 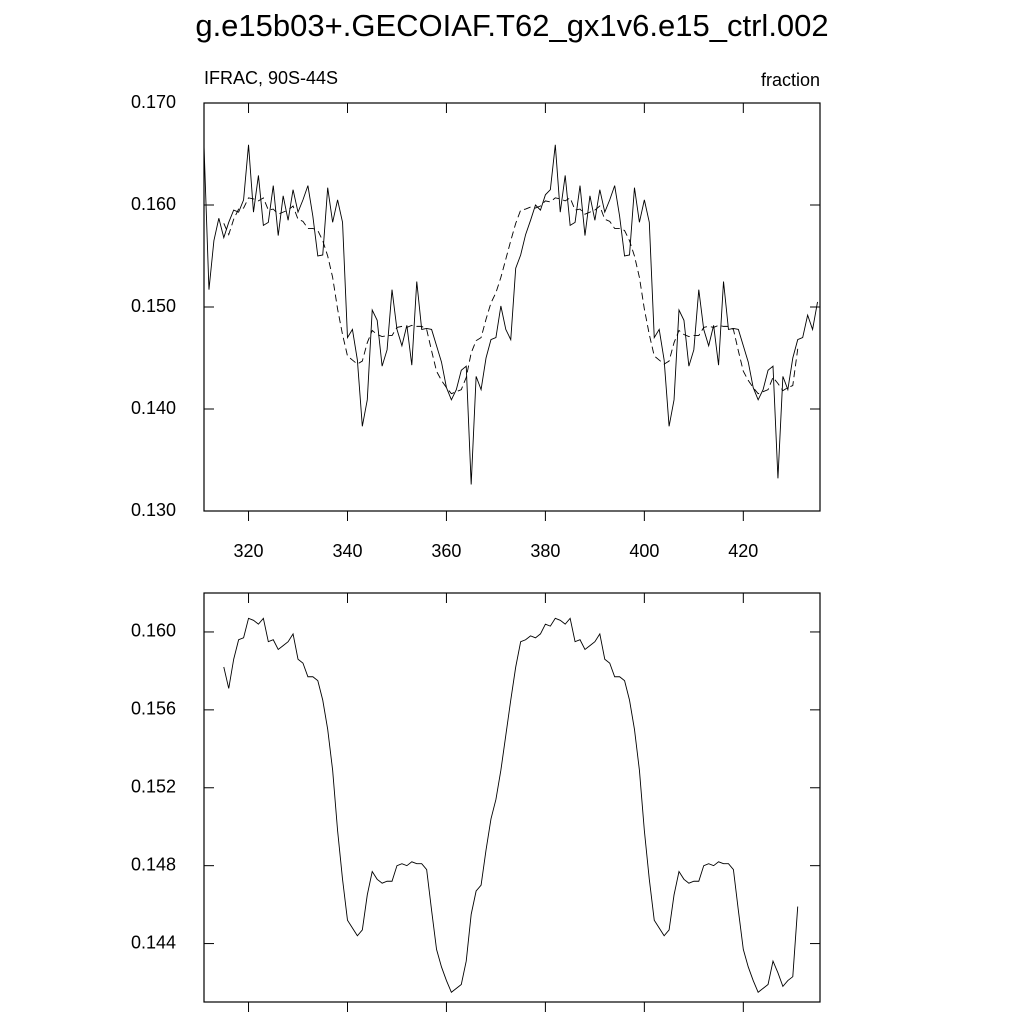 I want to click on y-tick-label: 0.170, so click(x=153, y=102).